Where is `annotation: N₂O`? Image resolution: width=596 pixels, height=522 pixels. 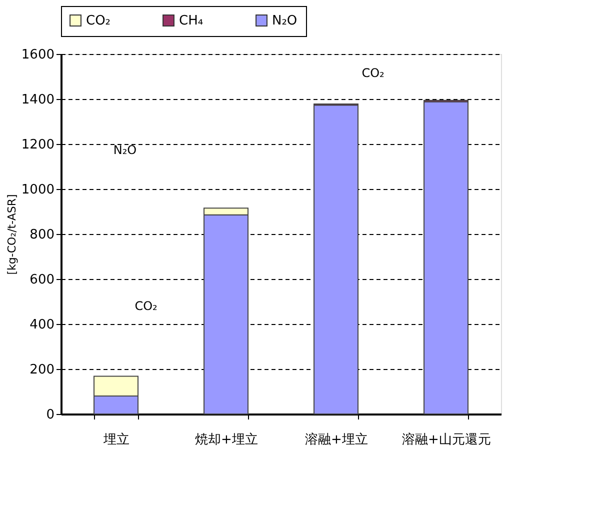 annotation: N₂O is located at coordinates (125, 150).